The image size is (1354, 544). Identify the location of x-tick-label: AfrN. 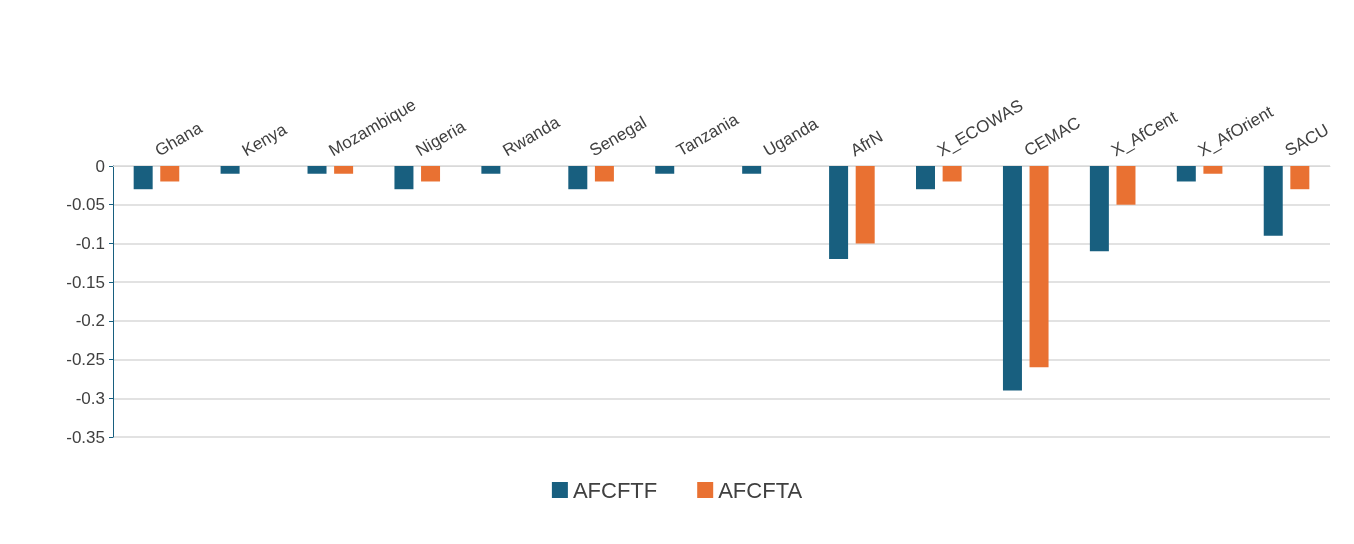
(867, 143).